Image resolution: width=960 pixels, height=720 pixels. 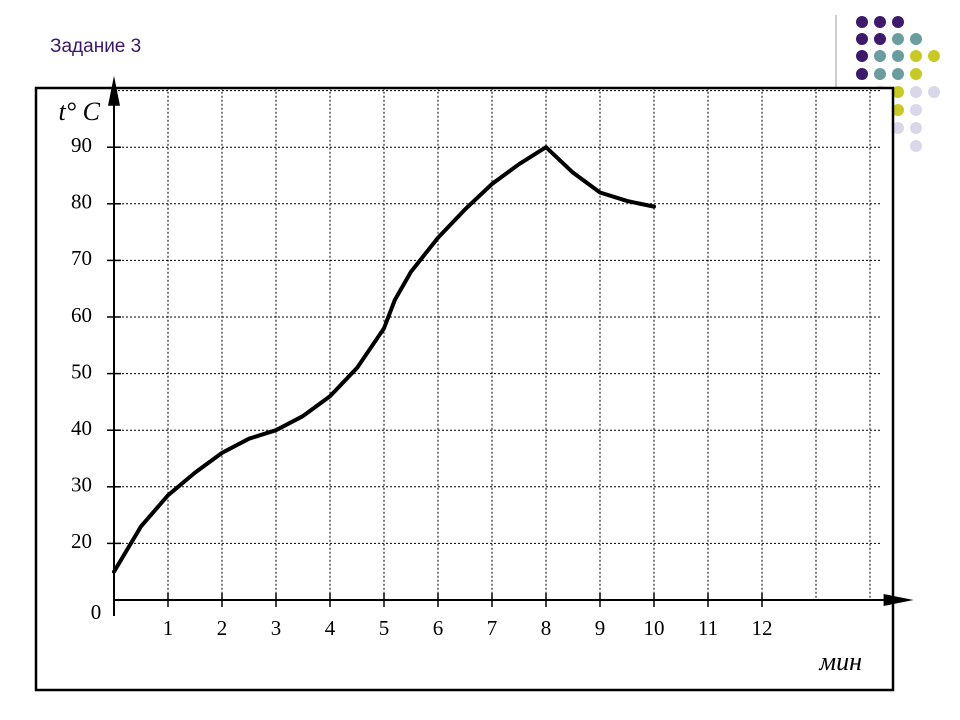 I want to click on x-tick-label: 11, so click(x=708, y=628).